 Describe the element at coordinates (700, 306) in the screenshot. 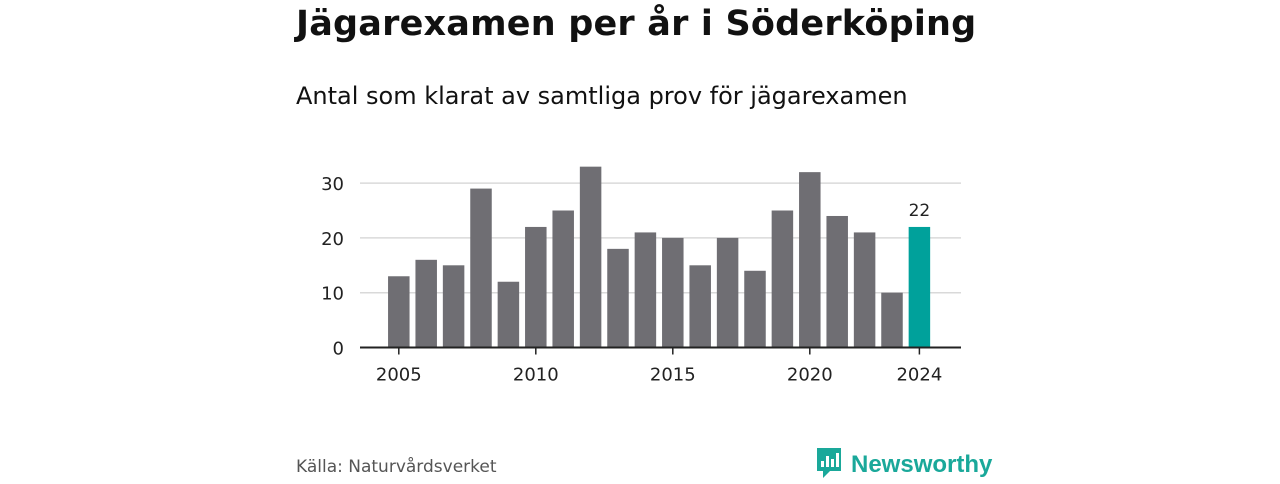

I see `bar-2016` at that location.